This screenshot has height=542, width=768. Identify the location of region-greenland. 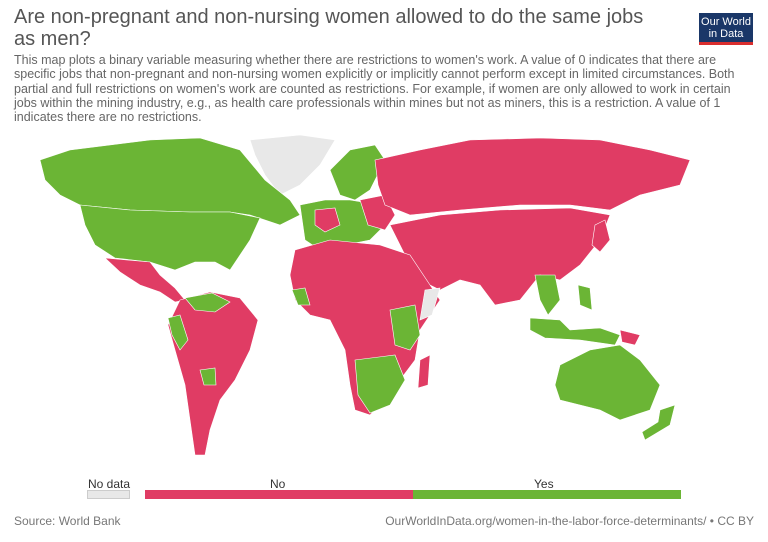
(292, 165).